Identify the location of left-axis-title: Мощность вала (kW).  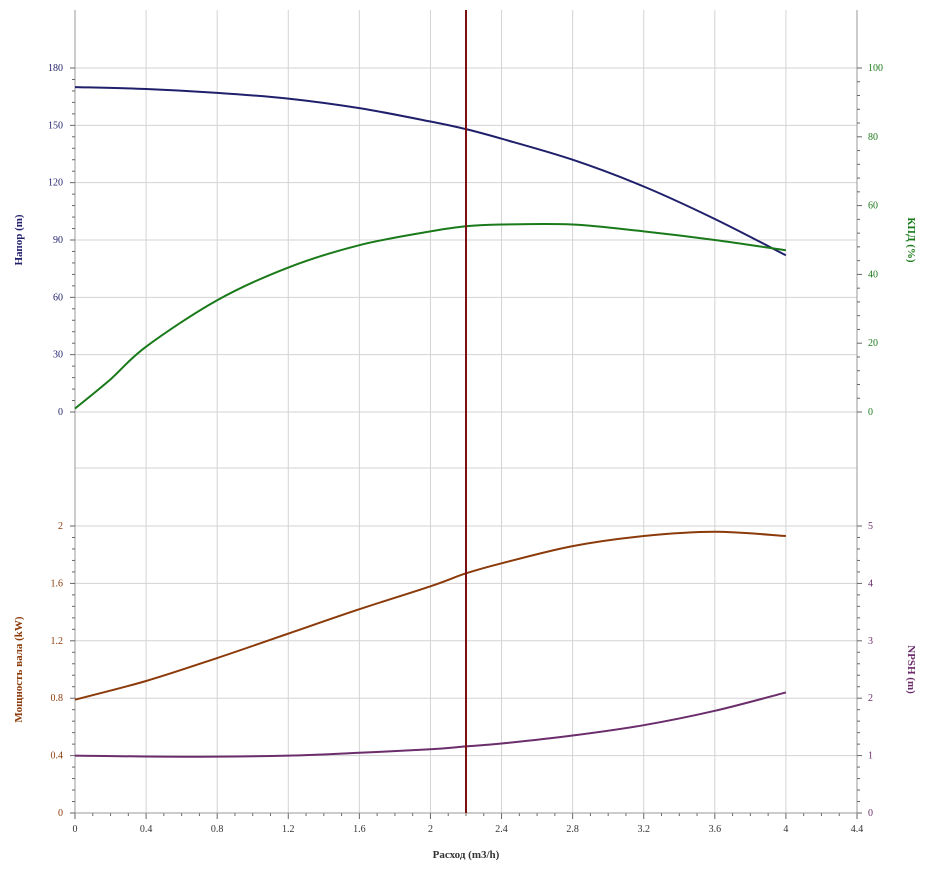
(19, 669).